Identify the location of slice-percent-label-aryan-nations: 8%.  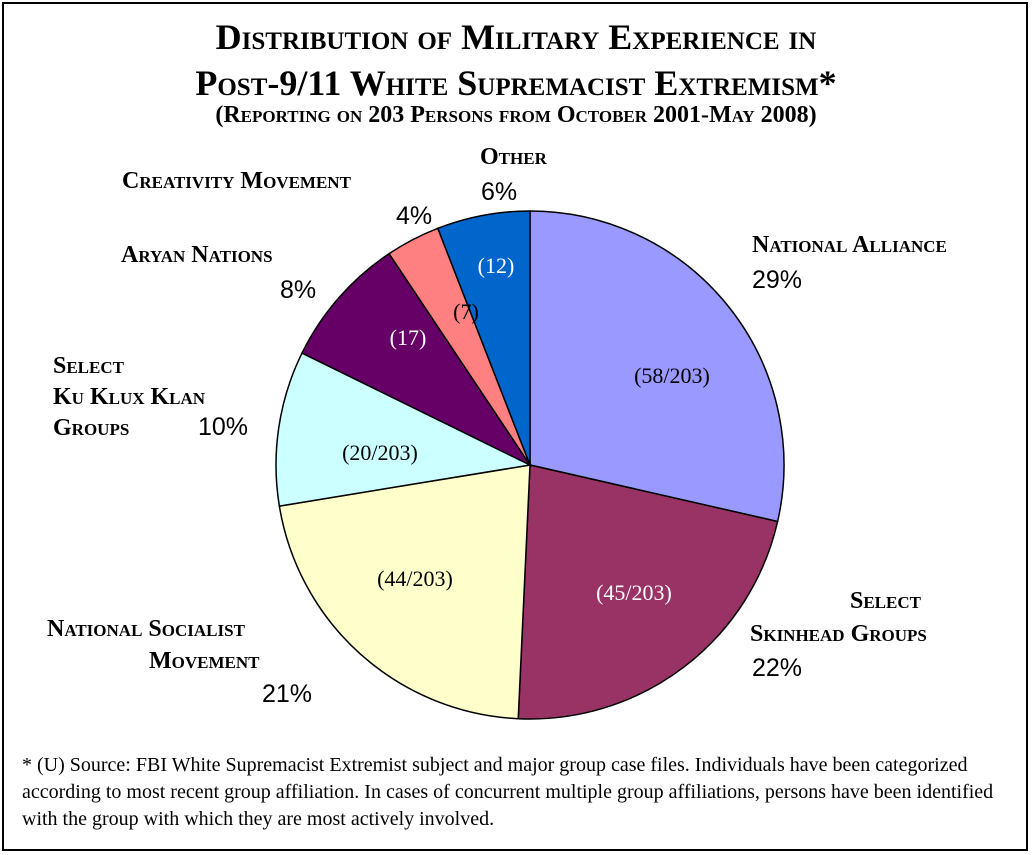
(298, 290).